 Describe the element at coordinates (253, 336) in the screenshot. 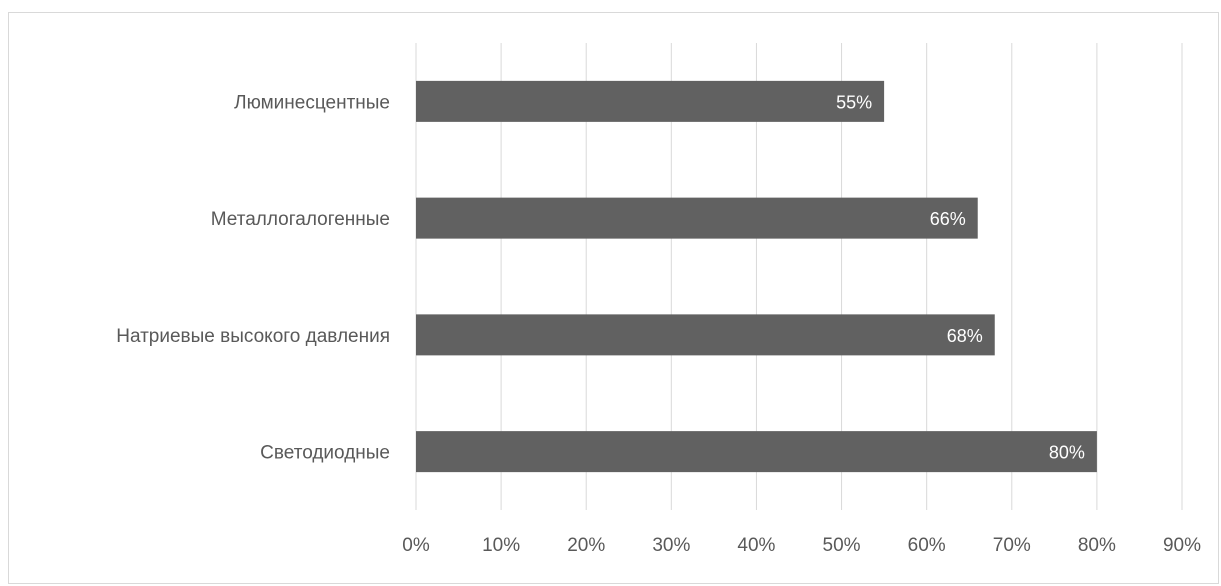

I see `category-label: Натриевые высокого давления` at that location.